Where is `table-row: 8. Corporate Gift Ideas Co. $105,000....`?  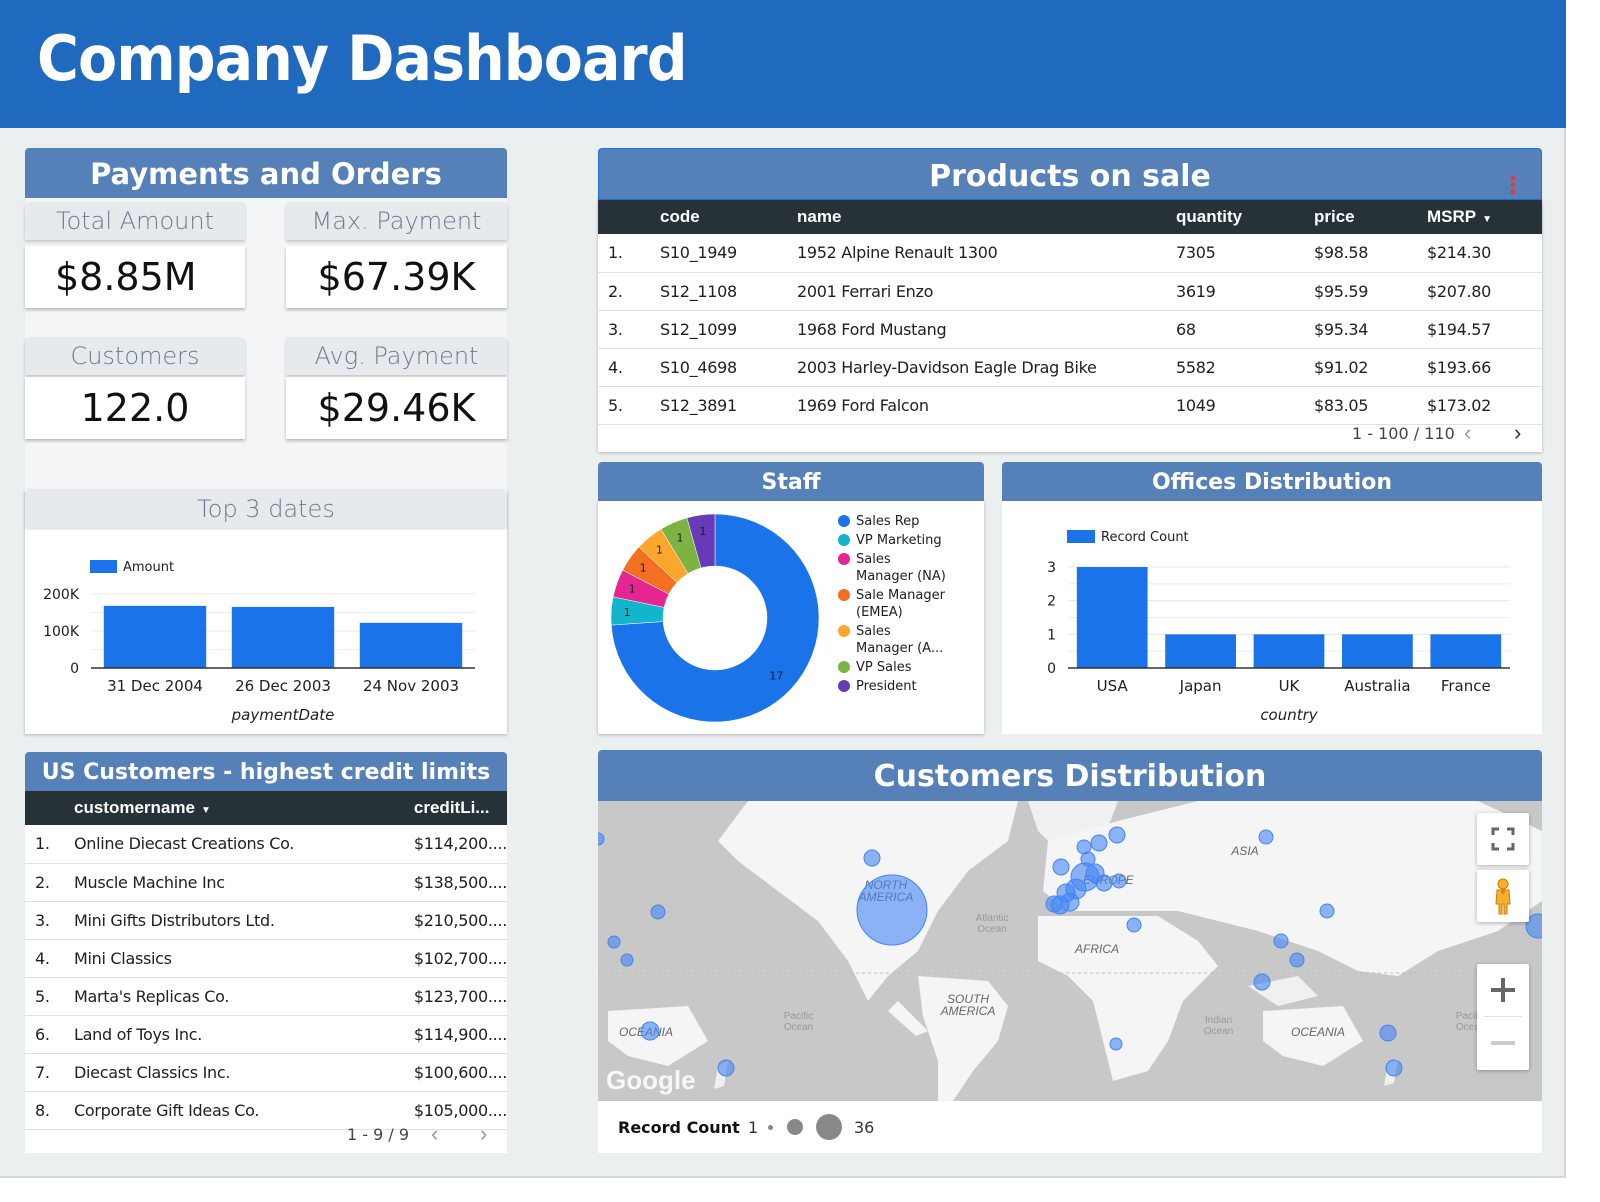
table-row: 8. Corporate Gift Ideas Co. $105,000.... is located at coordinates (266, 1110).